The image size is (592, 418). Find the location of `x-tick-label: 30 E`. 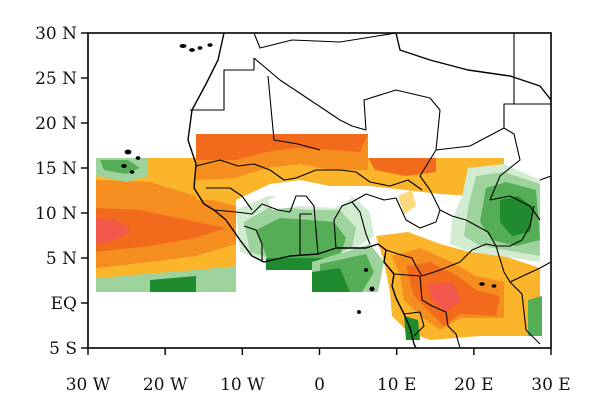

x-tick-label: 30 E is located at coordinates (550, 385).